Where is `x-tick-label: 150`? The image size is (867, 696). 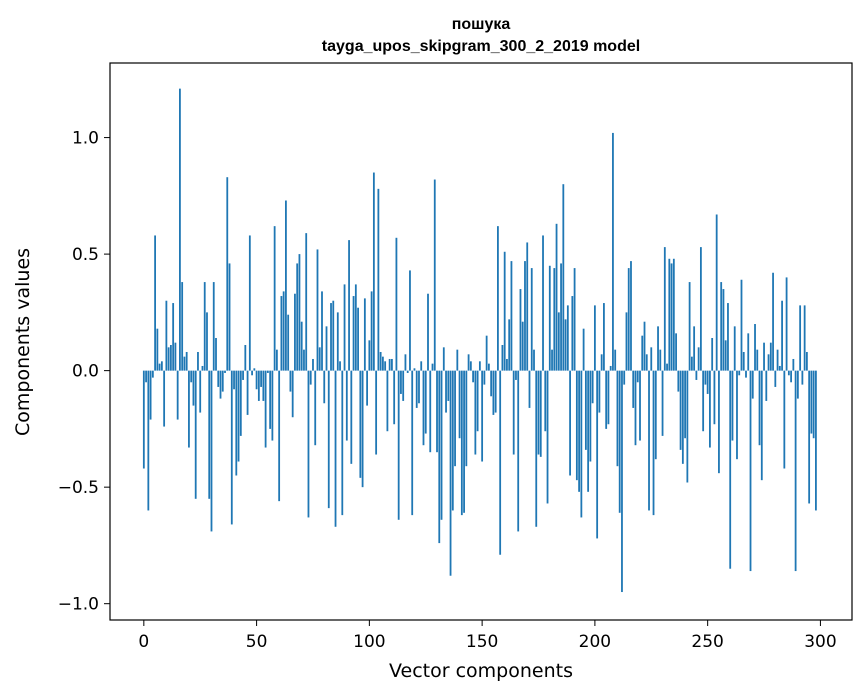
x-tick-label: 150 is located at coordinates (482, 642).